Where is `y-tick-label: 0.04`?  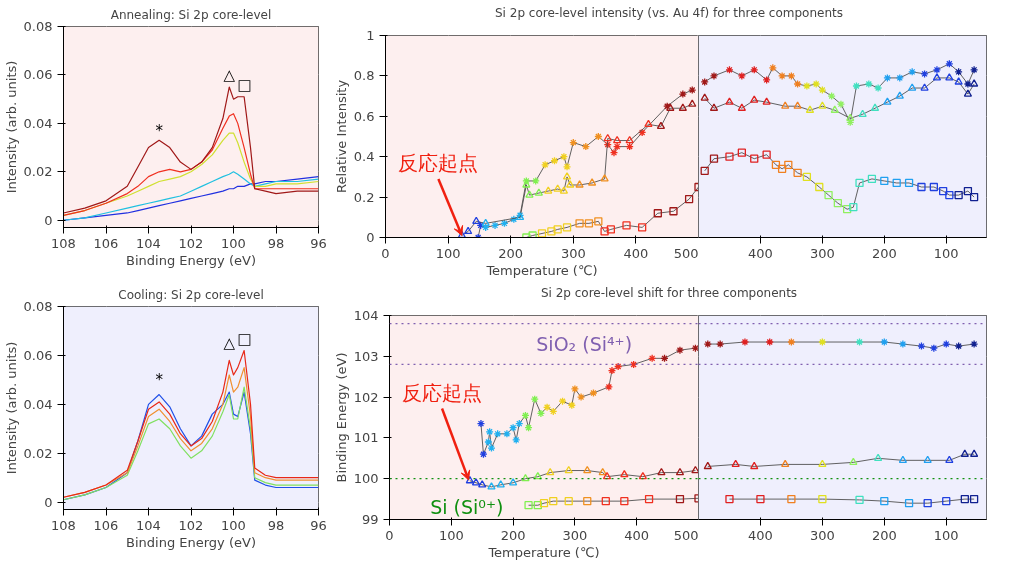 y-tick-label: 0.04 is located at coordinates (38, 404).